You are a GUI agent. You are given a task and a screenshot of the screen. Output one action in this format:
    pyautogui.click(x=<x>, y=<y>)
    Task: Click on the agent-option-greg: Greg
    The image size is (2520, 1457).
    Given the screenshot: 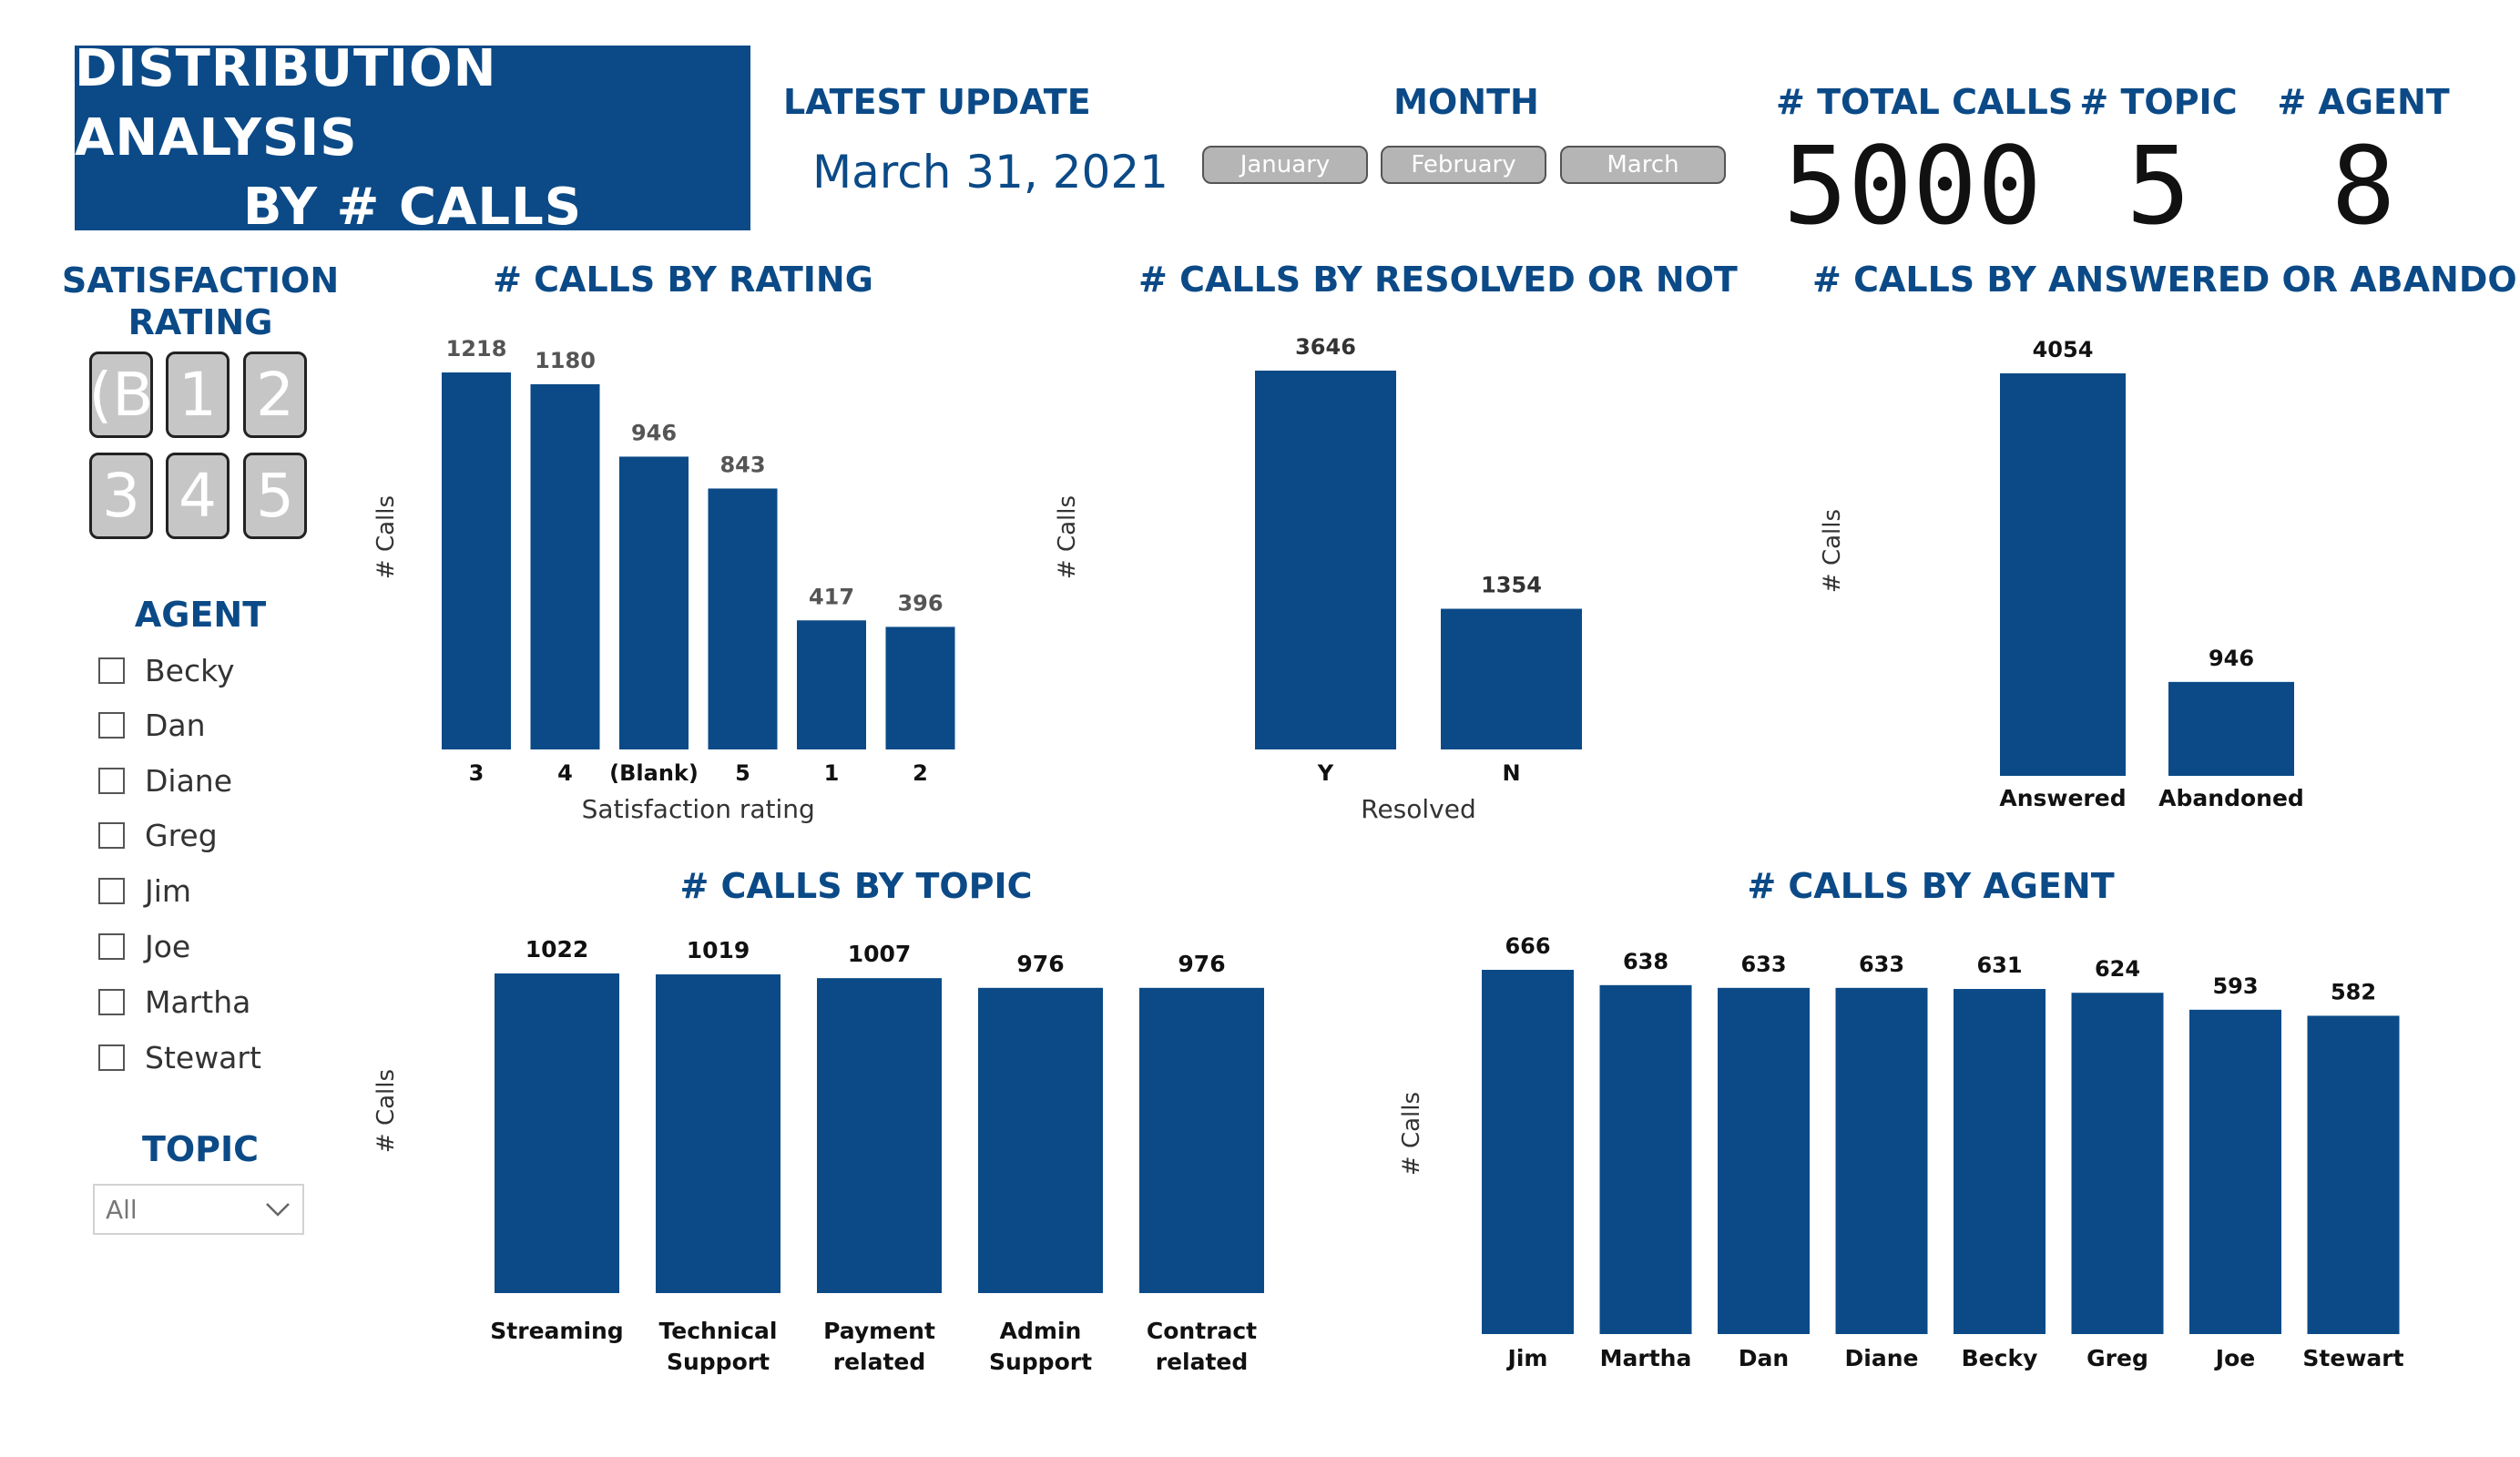 What is the action you would take?
    pyautogui.click(x=158, y=835)
    